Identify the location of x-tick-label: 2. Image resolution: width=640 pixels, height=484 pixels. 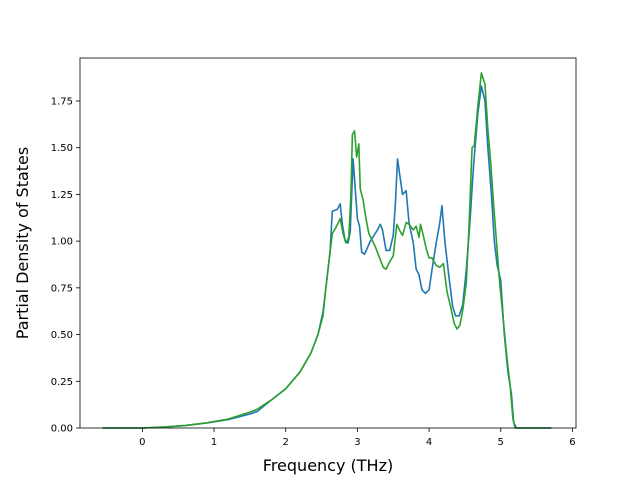
(286, 442).